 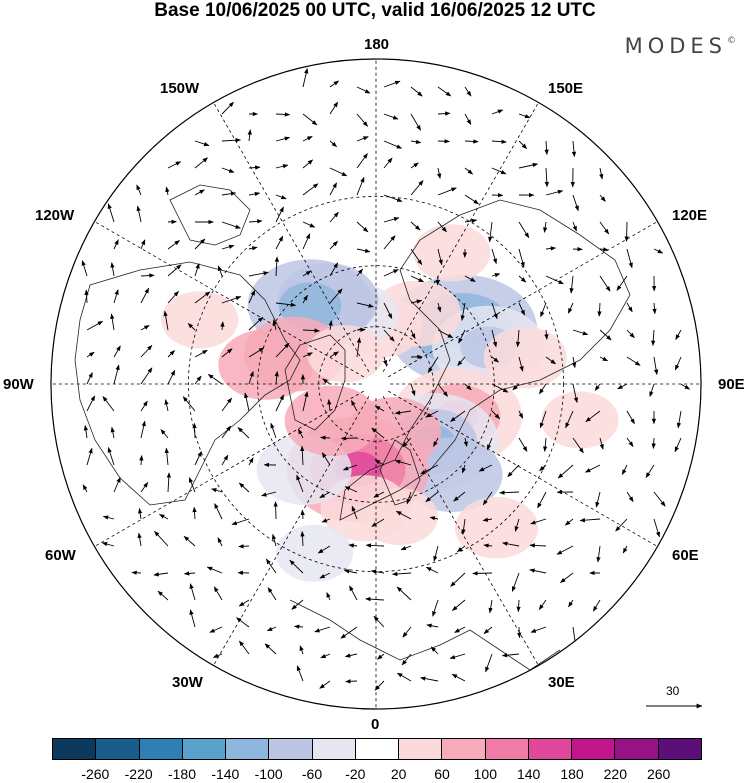 What do you see at coordinates (594, 749) in the screenshot?
I see `colorbar-swatch` at bounding box center [594, 749].